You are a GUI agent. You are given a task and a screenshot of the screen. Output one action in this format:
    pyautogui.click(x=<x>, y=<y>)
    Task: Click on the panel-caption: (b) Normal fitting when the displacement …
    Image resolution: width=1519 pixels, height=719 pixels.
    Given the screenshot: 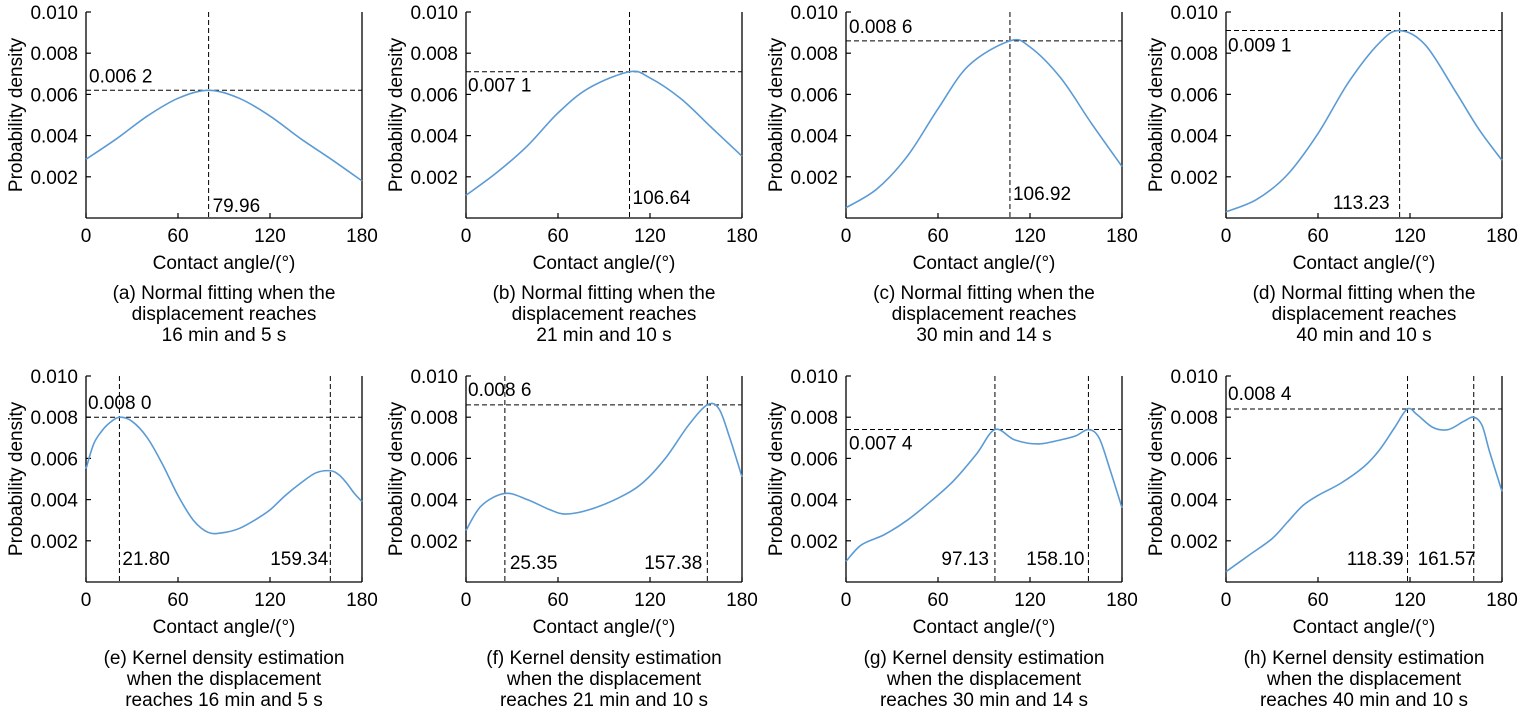 What is the action you would take?
    pyautogui.click(x=604, y=314)
    